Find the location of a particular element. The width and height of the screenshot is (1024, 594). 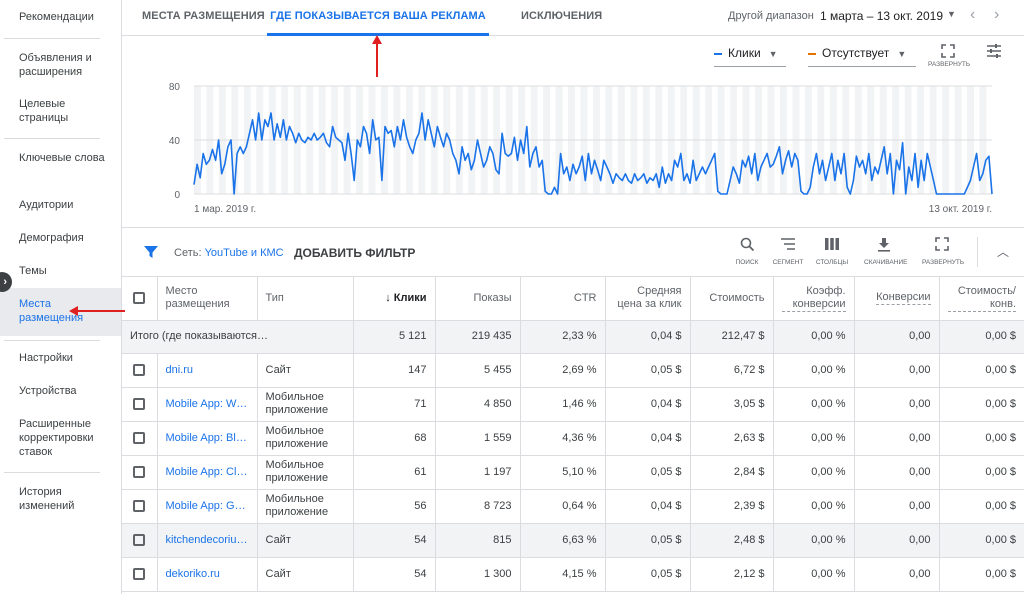

add-filter-button: ДОБАВИТЬ ФИЛЬТР is located at coordinates (355, 253).